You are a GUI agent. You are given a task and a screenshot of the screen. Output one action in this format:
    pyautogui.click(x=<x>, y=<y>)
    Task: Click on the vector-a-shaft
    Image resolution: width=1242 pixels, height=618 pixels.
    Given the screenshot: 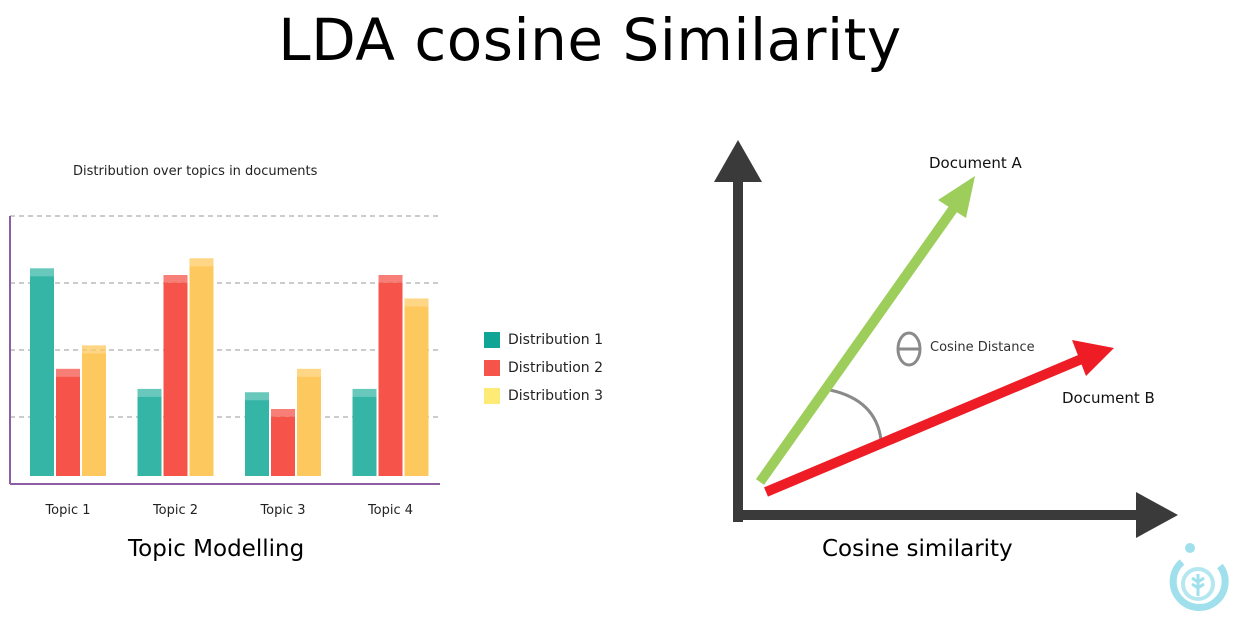 What is the action you would take?
    pyautogui.click(x=859, y=342)
    